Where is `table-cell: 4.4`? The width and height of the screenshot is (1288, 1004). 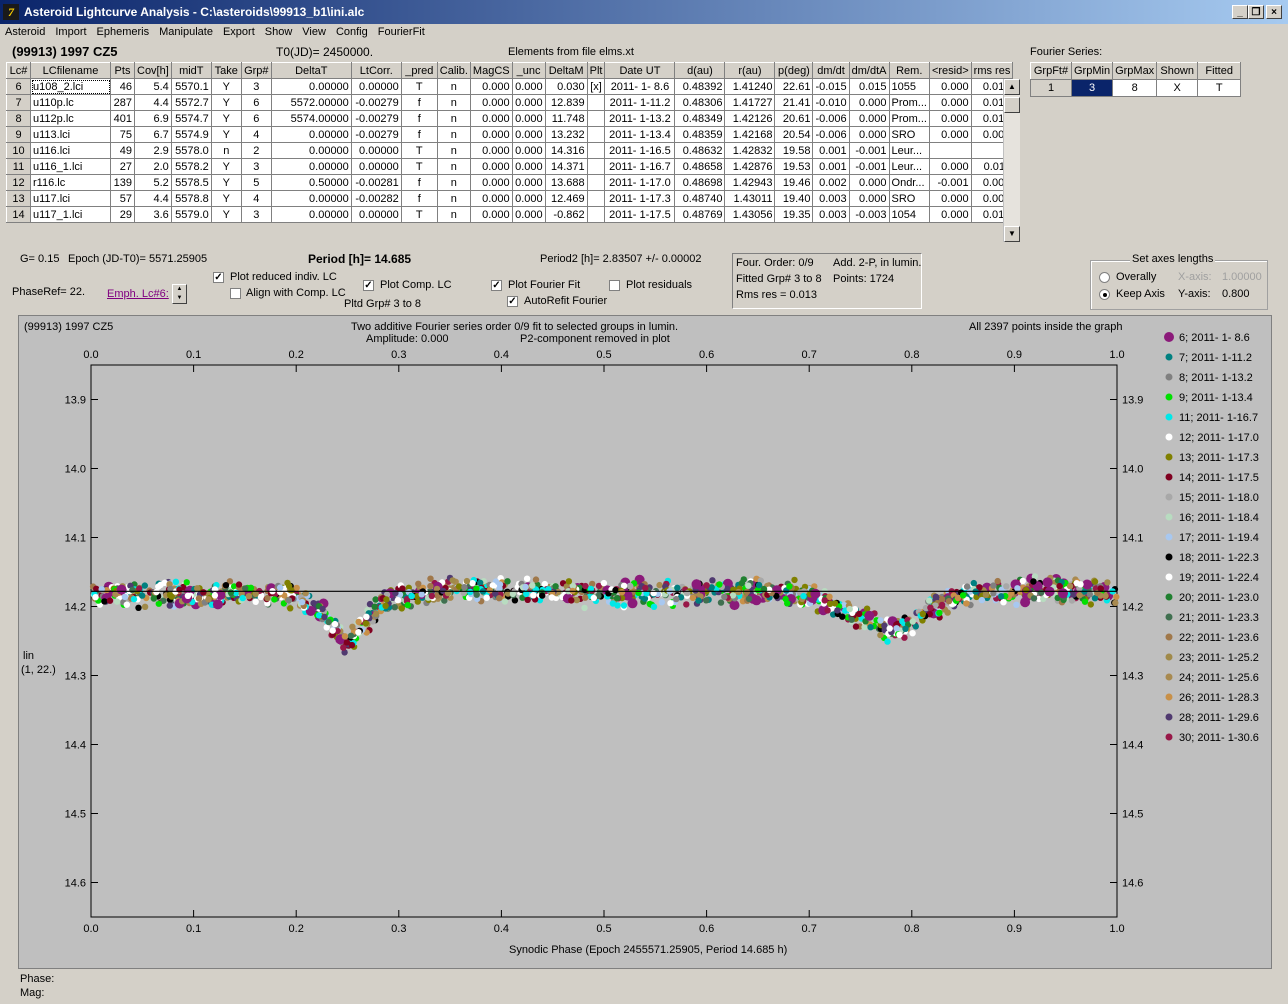 table-cell: 4.4 is located at coordinates (153, 102).